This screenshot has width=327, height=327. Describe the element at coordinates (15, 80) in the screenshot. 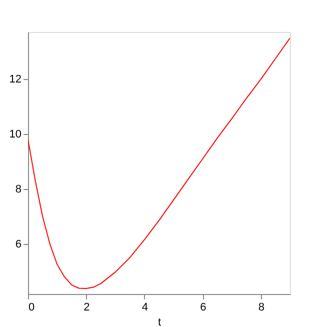

I see `y-tick-label: 12` at that location.